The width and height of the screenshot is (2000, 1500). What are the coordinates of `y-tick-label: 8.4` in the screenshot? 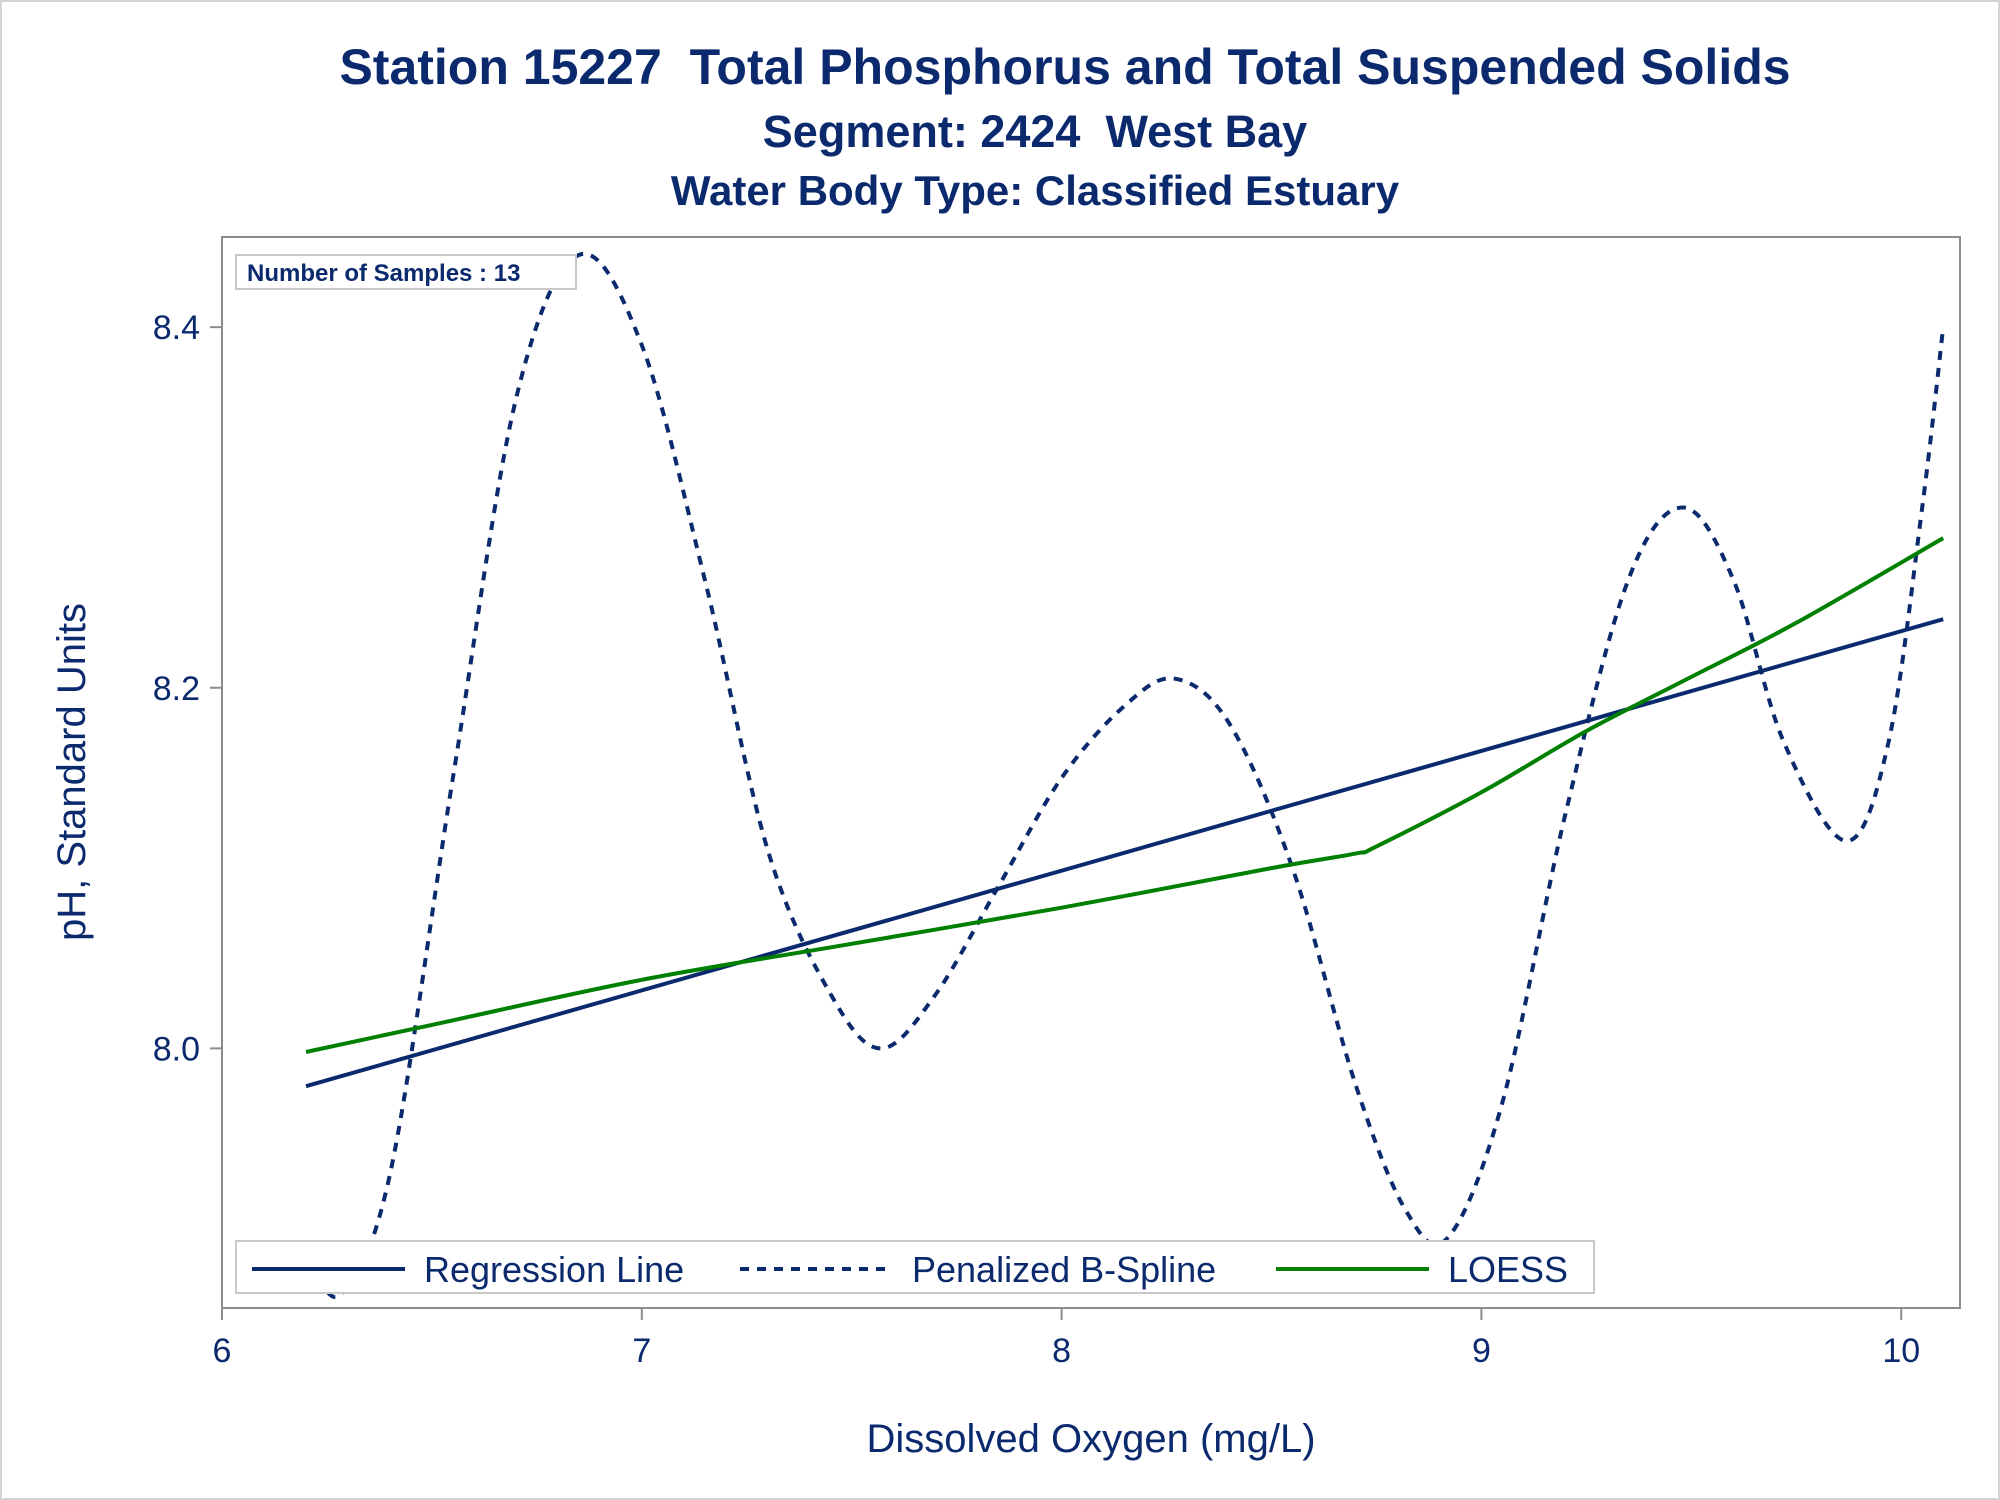 It's located at (176, 328).